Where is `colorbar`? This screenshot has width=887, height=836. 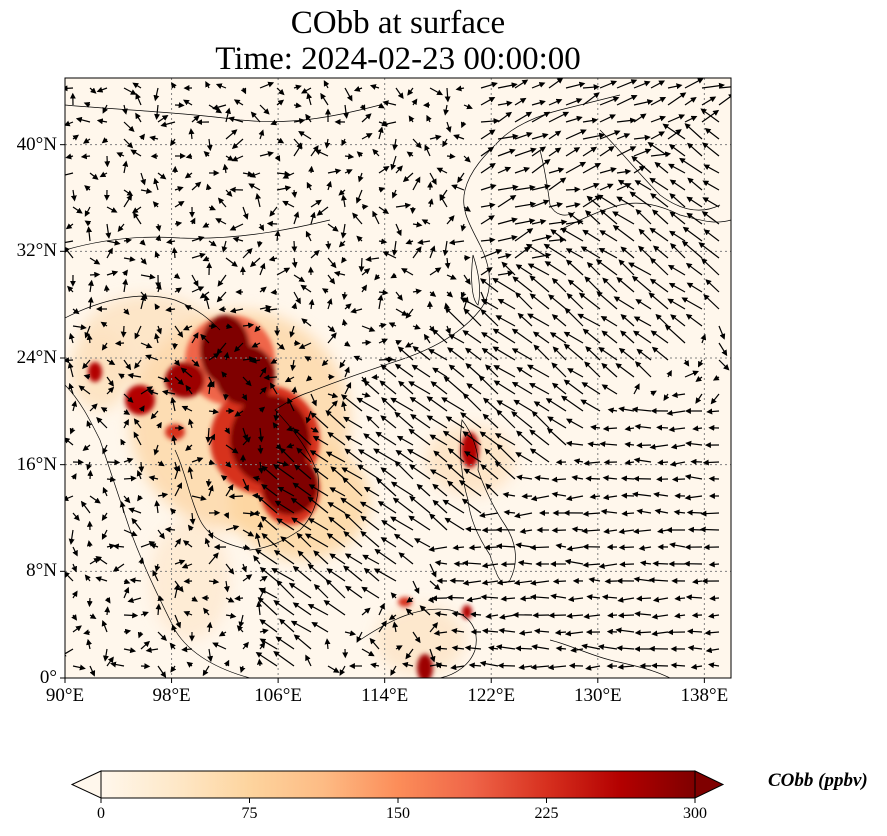
colorbar is located at coordinates (397, 786).